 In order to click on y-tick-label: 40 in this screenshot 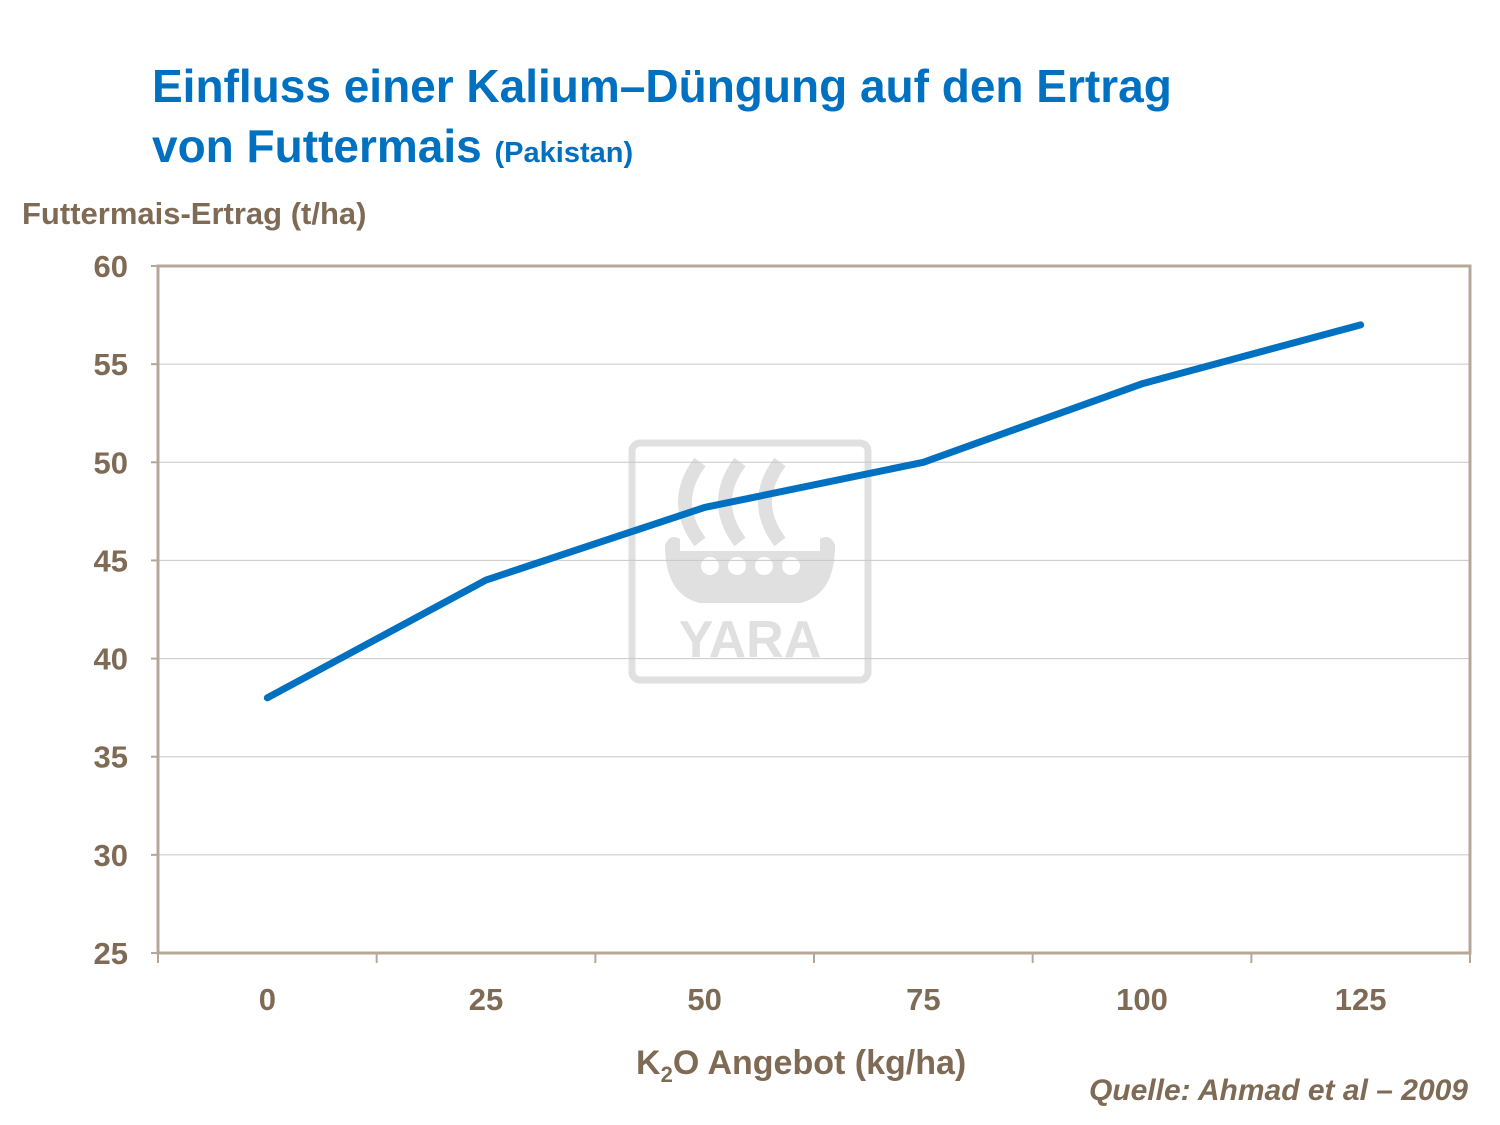, I will do `click(111, 659)`.